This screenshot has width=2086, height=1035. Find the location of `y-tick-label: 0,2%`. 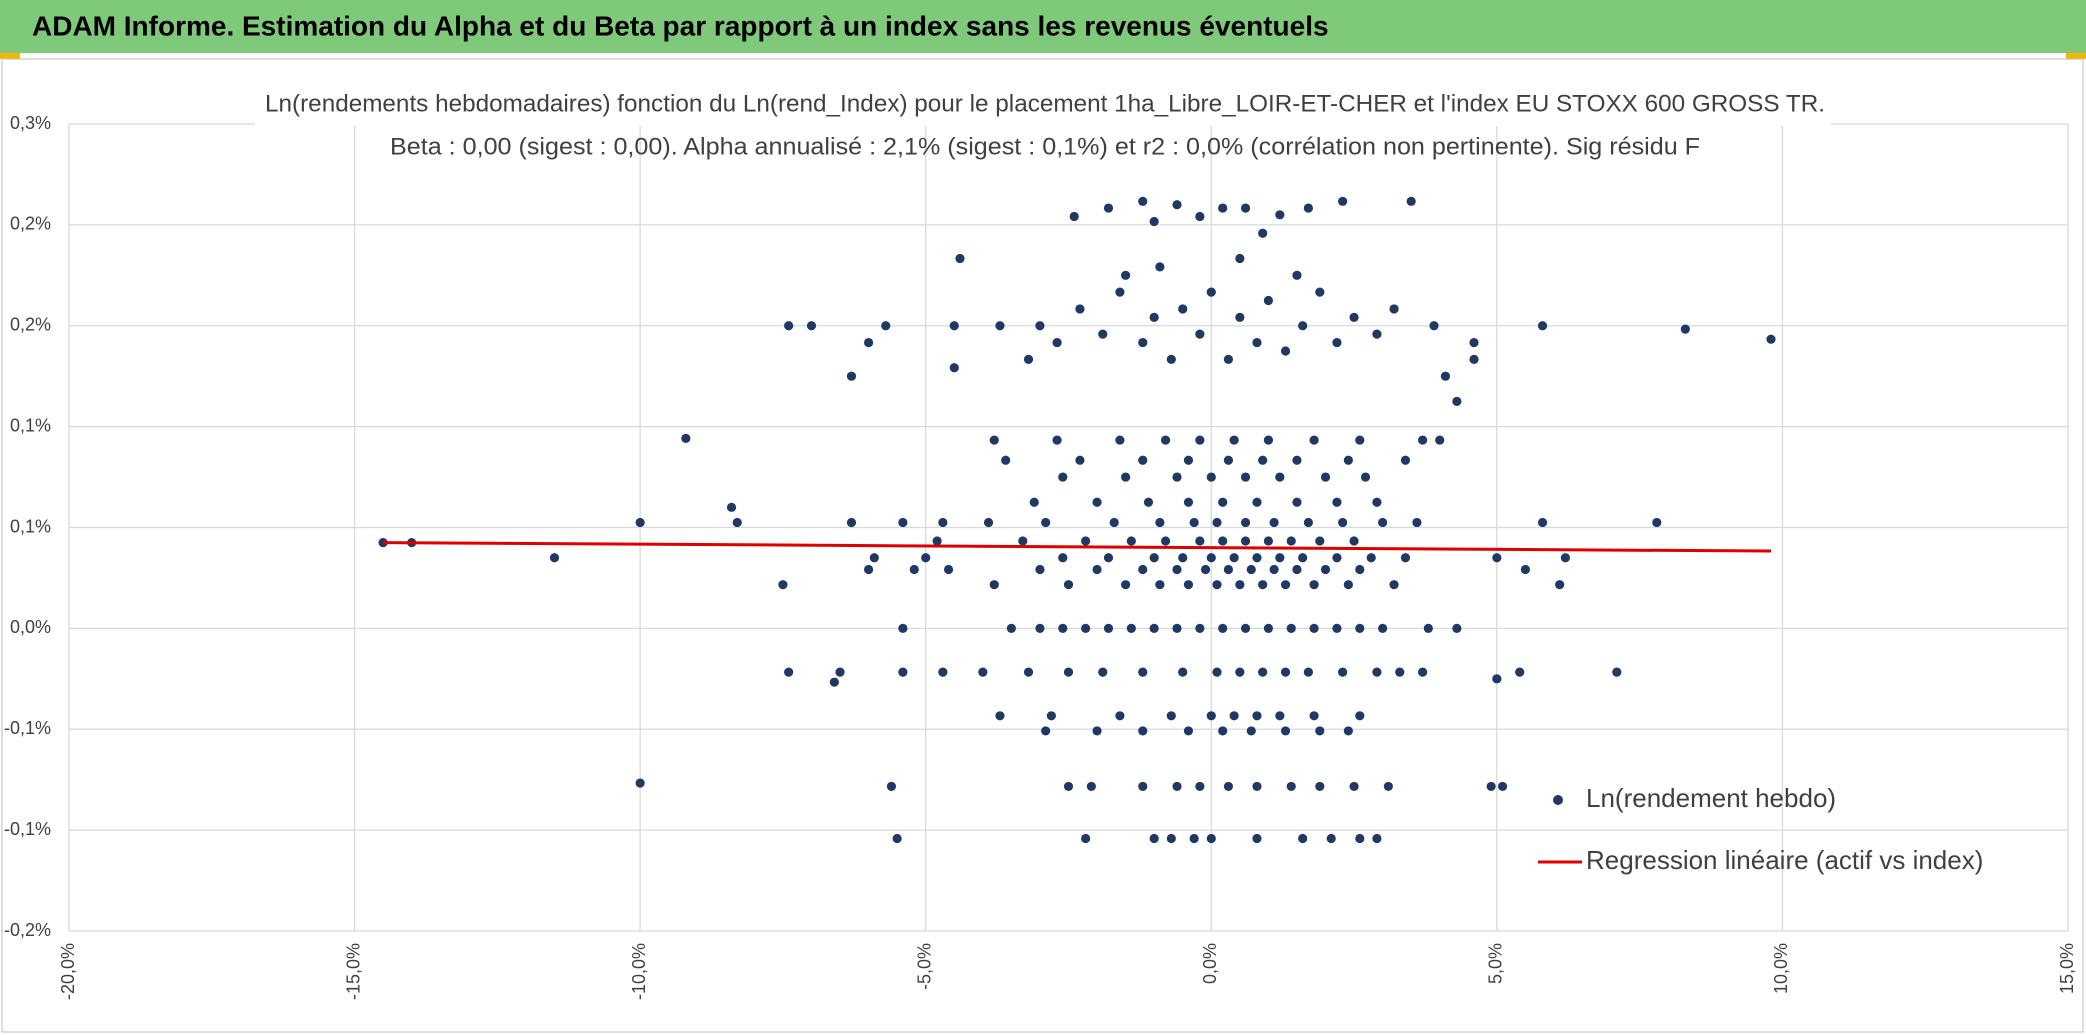

y-tick-label: 0,2% is located at coordinates (30, 224).